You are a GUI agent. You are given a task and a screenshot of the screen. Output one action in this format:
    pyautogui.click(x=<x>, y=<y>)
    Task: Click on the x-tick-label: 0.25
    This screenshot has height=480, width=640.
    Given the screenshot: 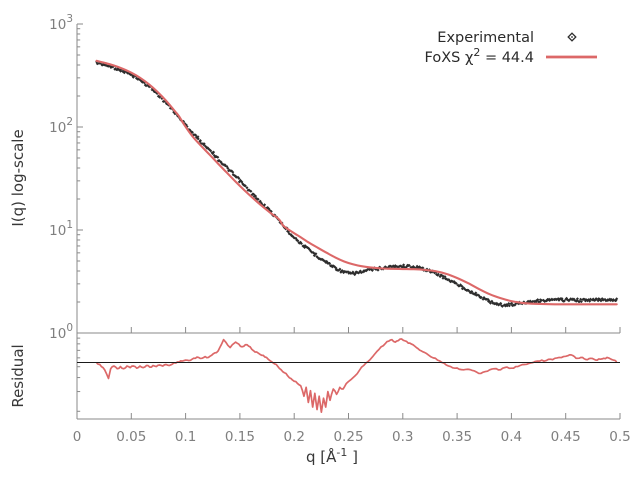 What is the action you would take?
    pyautogui.click(x=348, y=437)
    